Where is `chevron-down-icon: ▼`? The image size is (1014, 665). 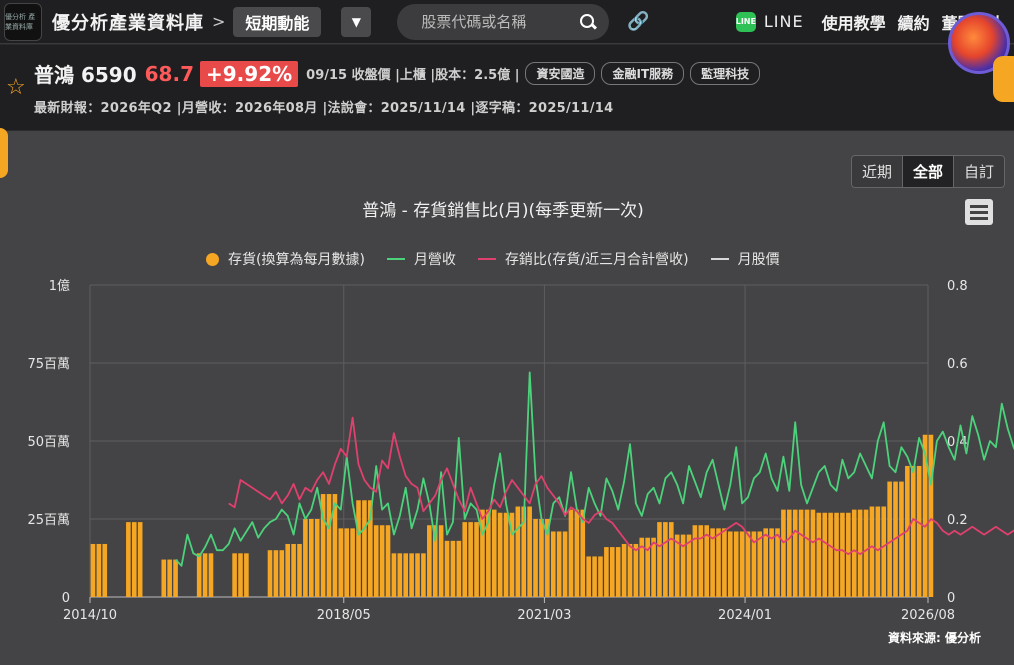 chevron-down-icon: ▼ is located at coordinates (356, 21).